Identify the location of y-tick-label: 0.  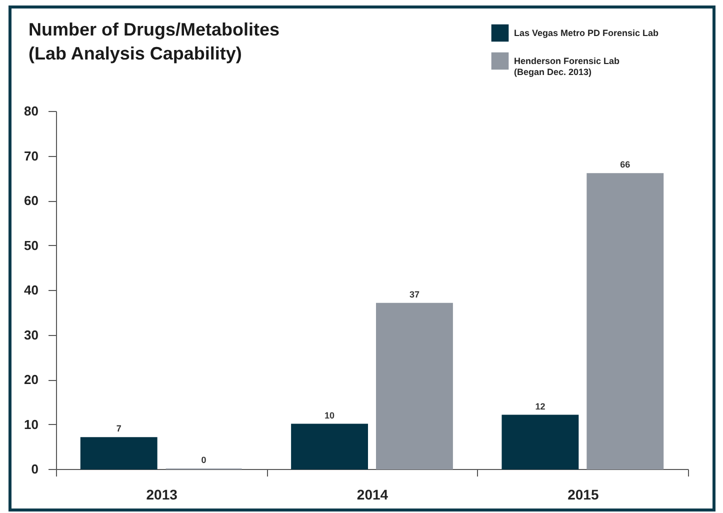
(34, 469).